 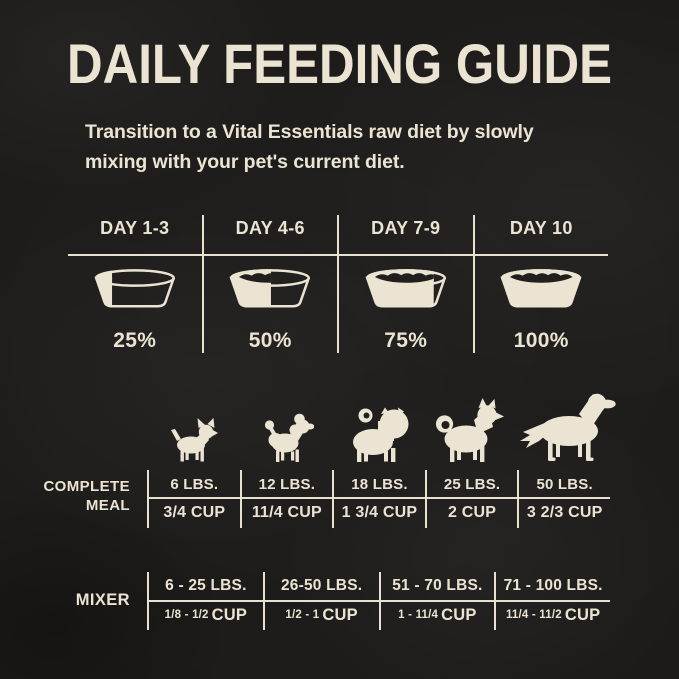 I want to click on complete-meal-column: 12 LBS. 11/4 CUP, so click(x=286, y=499).